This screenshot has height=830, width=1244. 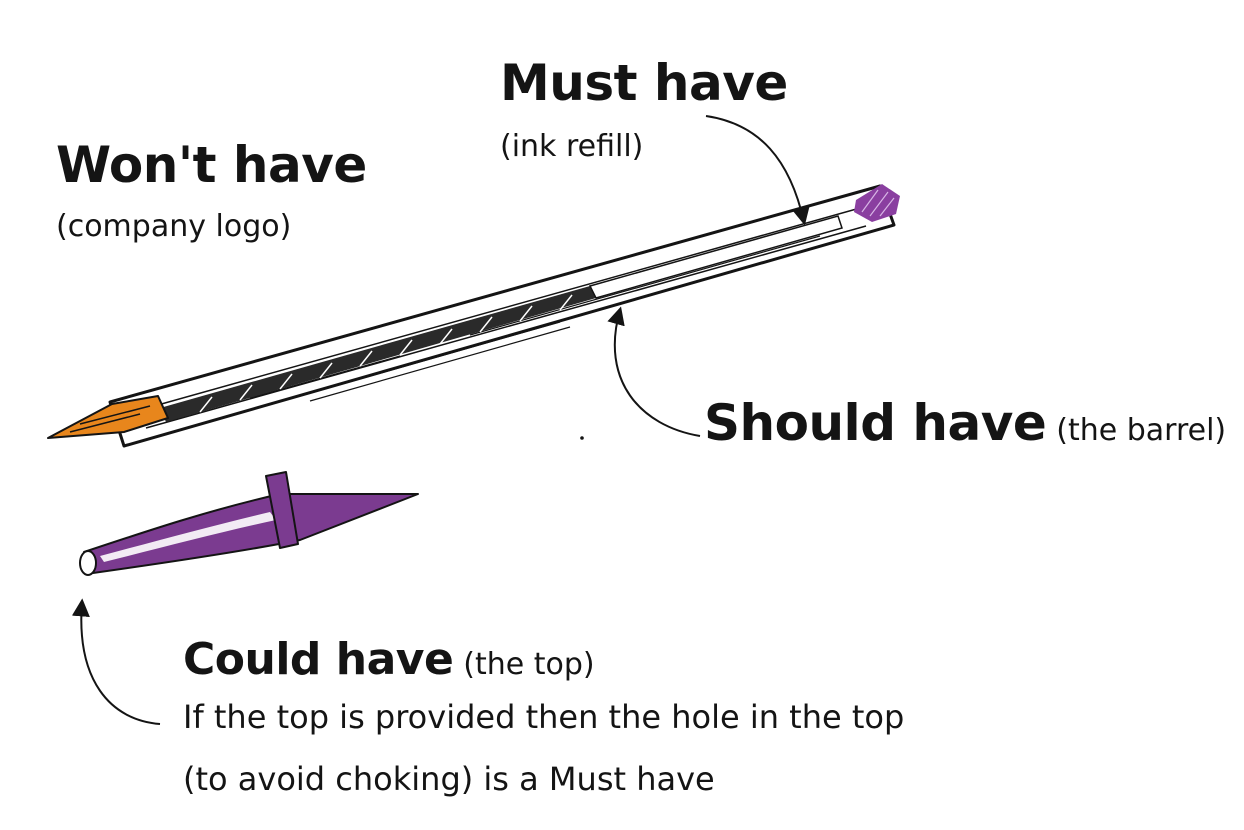 What do you see at coordinates (318, 659) in the screenshot?
I see `could-have-heading: Could have` at bounding box center [318, 659].